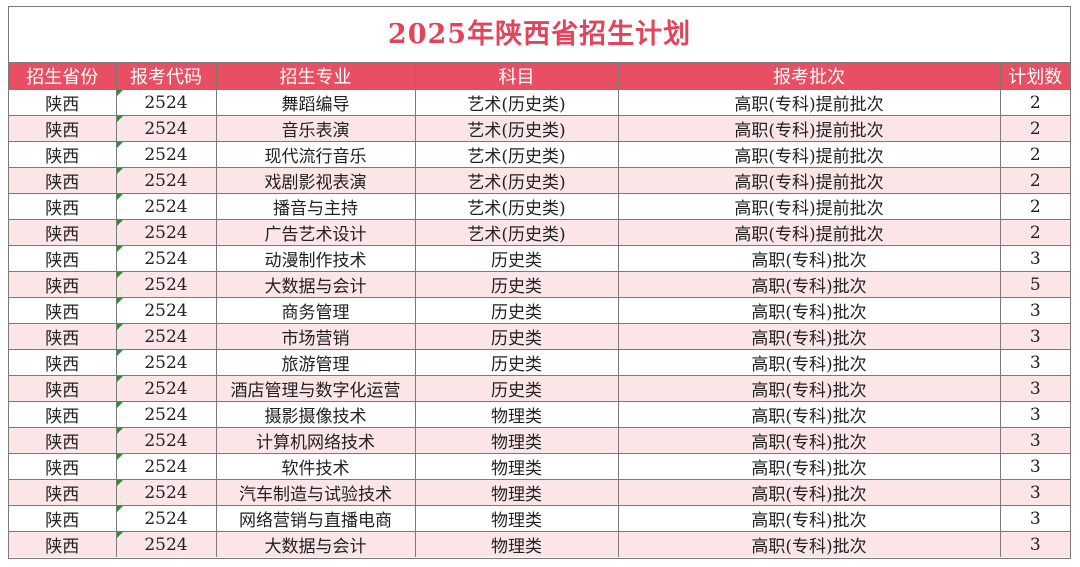 The image size is (1080, 567). What do you see at coordinates (315, 102) in the screenshot?
I see `cell-major: 舞蹈编导` at bounding box center [315, 102].